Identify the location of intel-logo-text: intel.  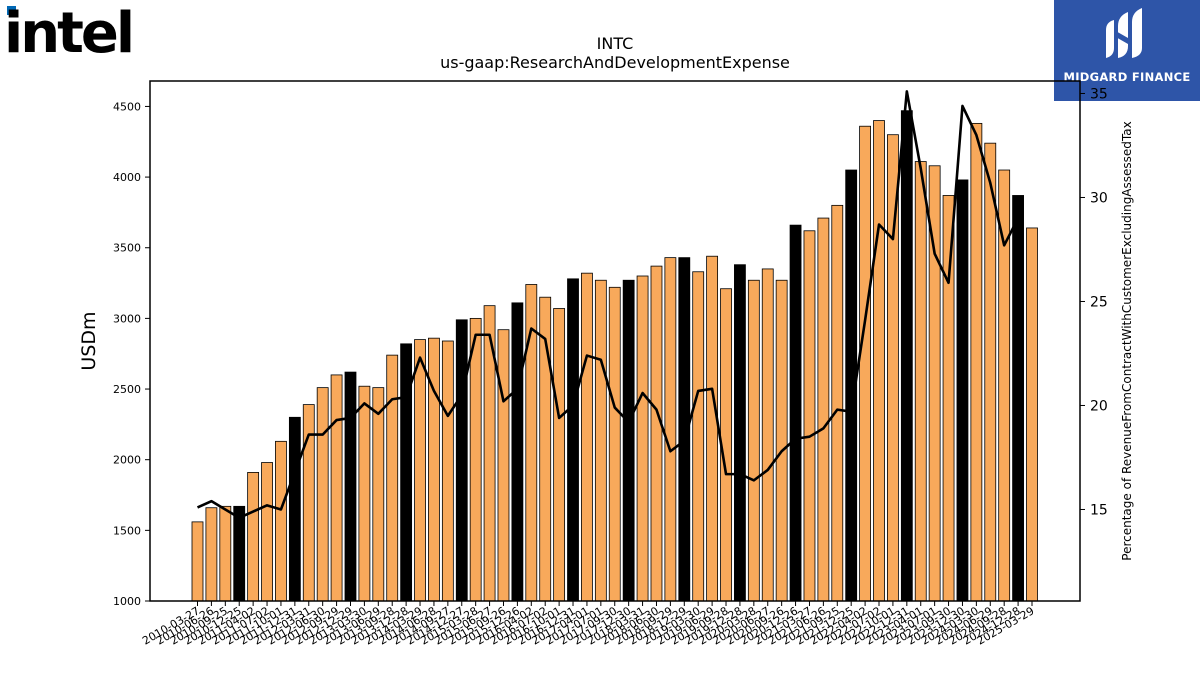
(68, 30).